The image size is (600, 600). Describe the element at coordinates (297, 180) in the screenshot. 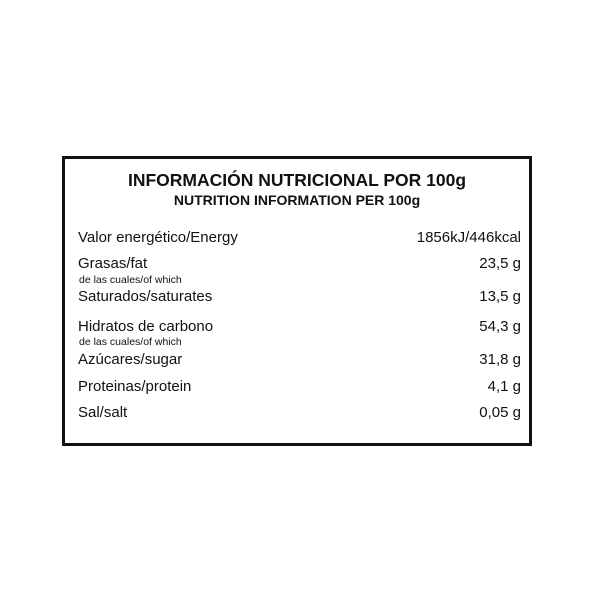

I see `title-spanish: INFORMACIÓN NUTRICIONAL POR 100g` at that location.